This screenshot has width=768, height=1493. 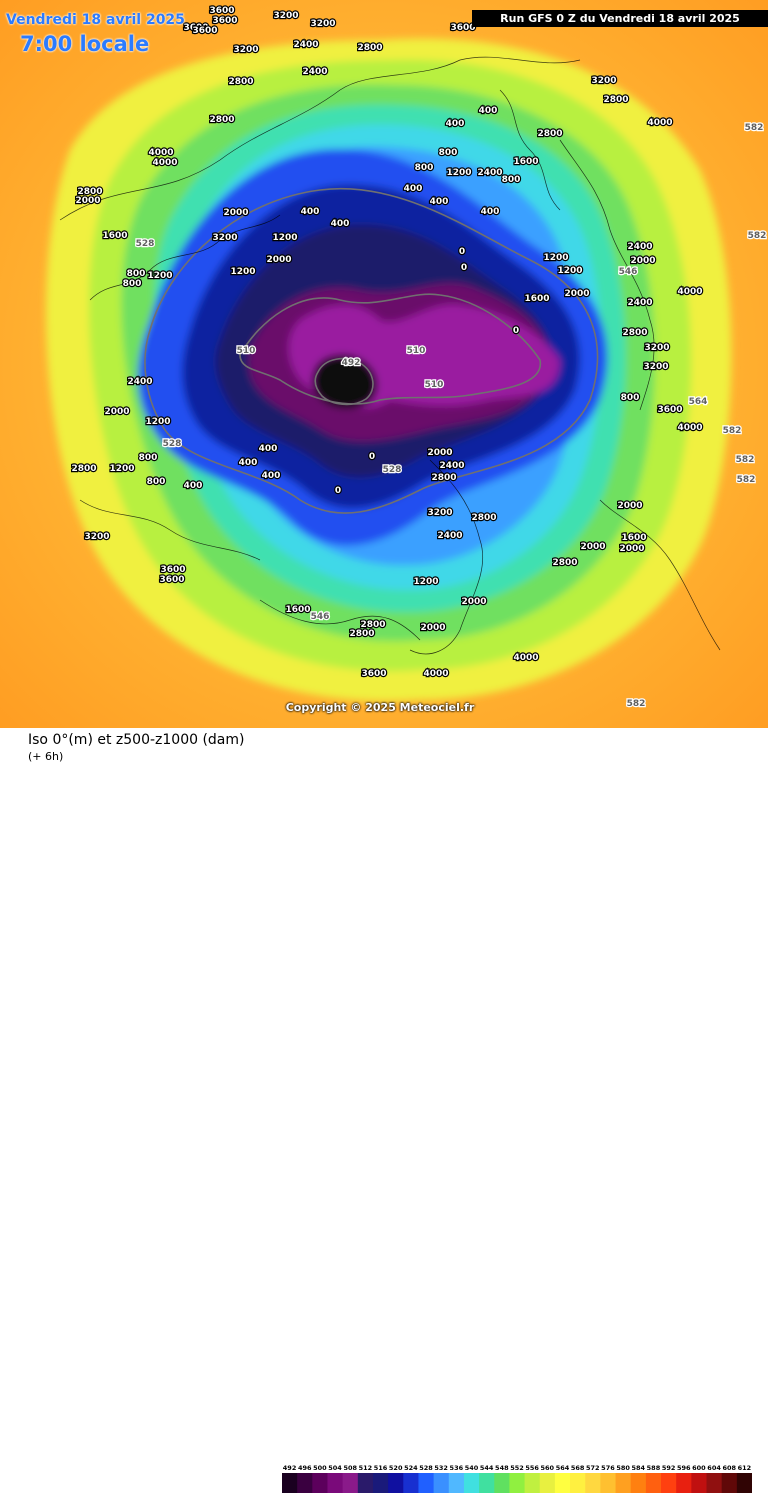 I want to click on chart-title: Iso 0°(m) et z500-z1000 (dam), so click(x=136, y=740).